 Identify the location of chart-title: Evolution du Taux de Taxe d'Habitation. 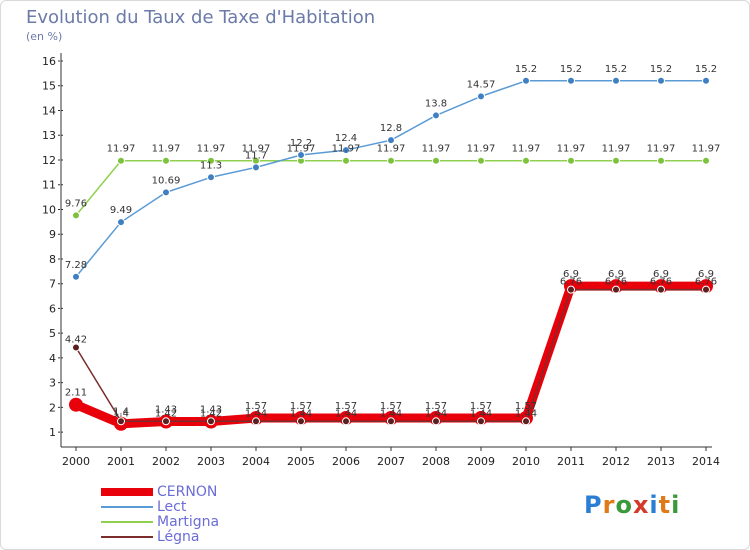
(201, 17).